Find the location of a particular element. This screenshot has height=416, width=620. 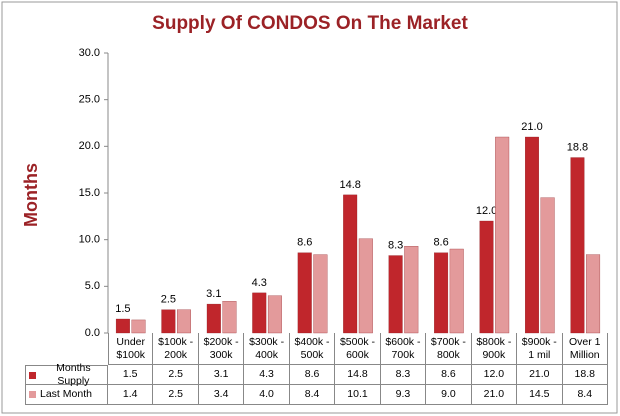

data-label: 18.8 is located at coordinates (577, 147).